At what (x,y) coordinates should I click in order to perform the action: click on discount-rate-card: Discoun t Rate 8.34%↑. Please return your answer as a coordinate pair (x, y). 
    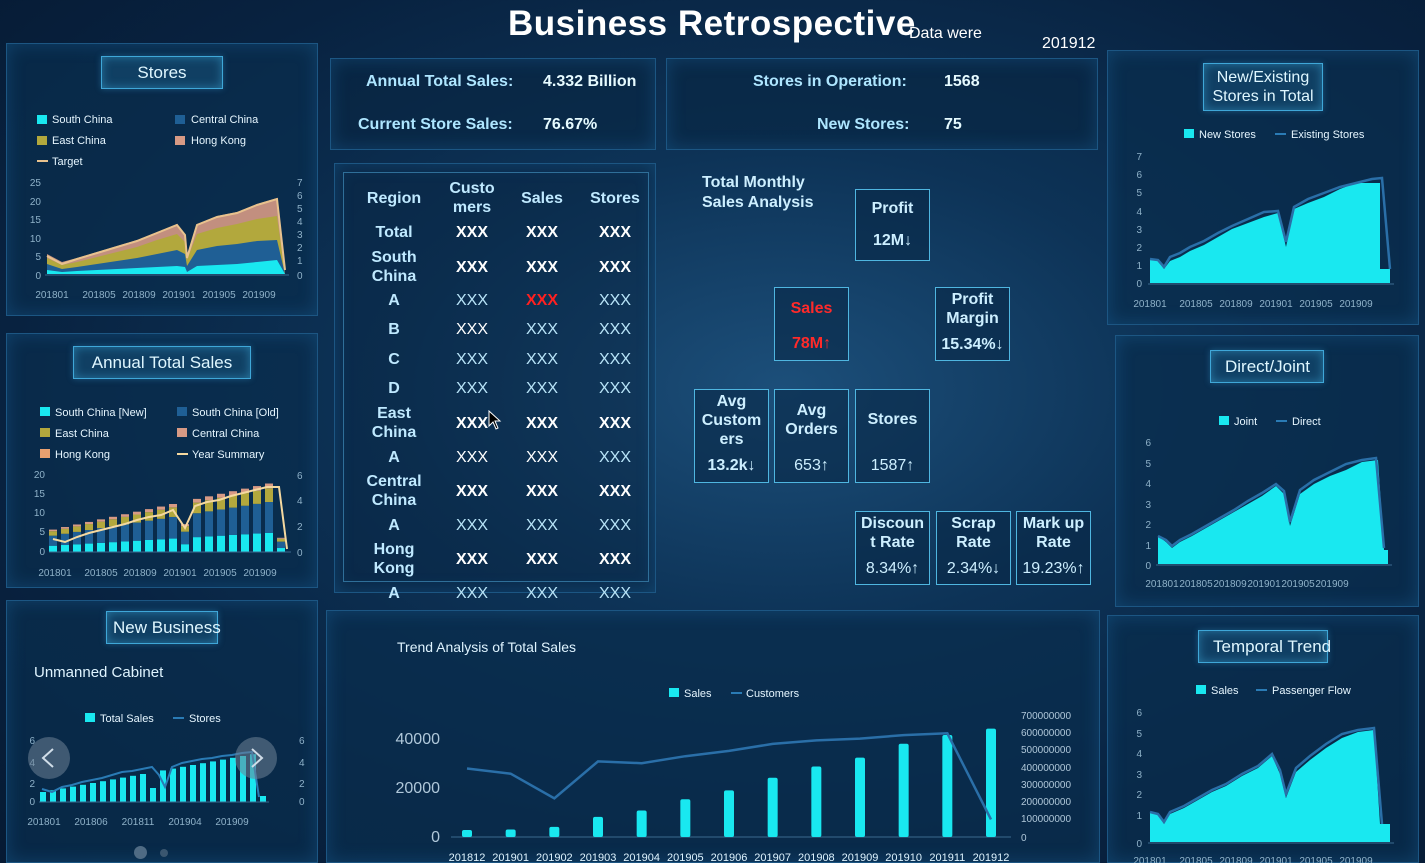
    Looking at the image, I should click on (892, 548).